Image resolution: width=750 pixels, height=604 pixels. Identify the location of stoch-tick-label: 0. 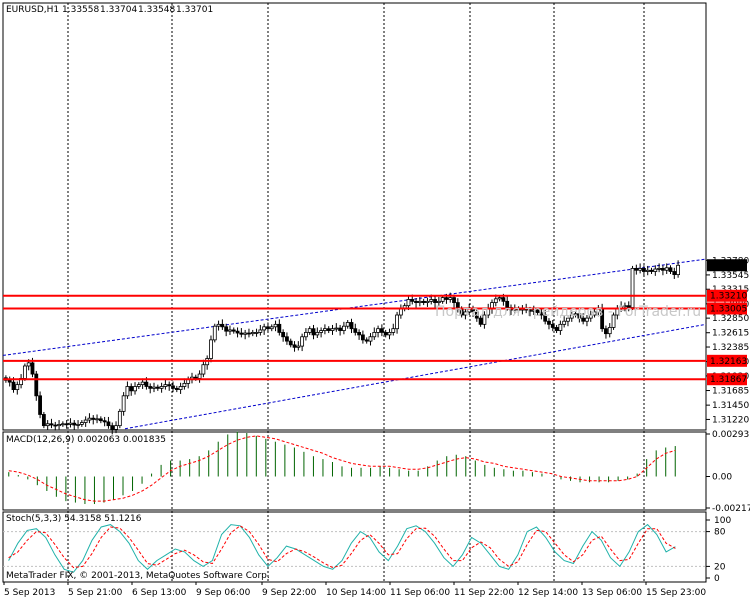
(717, 579).